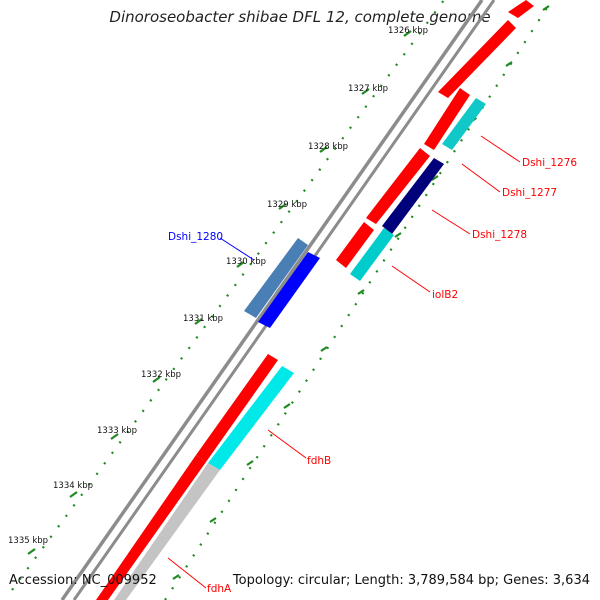  Describe the element at coordinates (319, 461) in the screenshot. I see `gene-label-fdhb: fdhB` at that location.